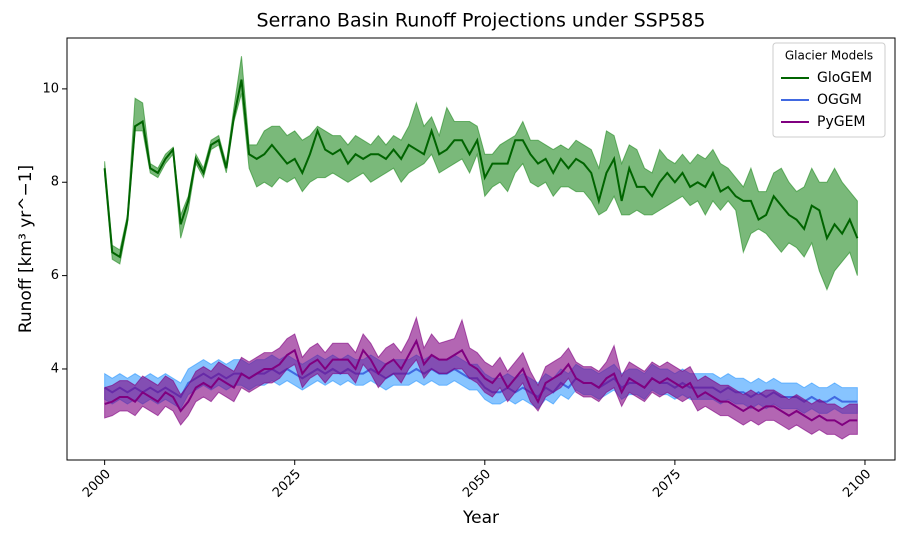  What do you see at coordinates (829, 56) in the screenshot?
I see `legend-title: Glacier Models` at bounding box center [829, 56].